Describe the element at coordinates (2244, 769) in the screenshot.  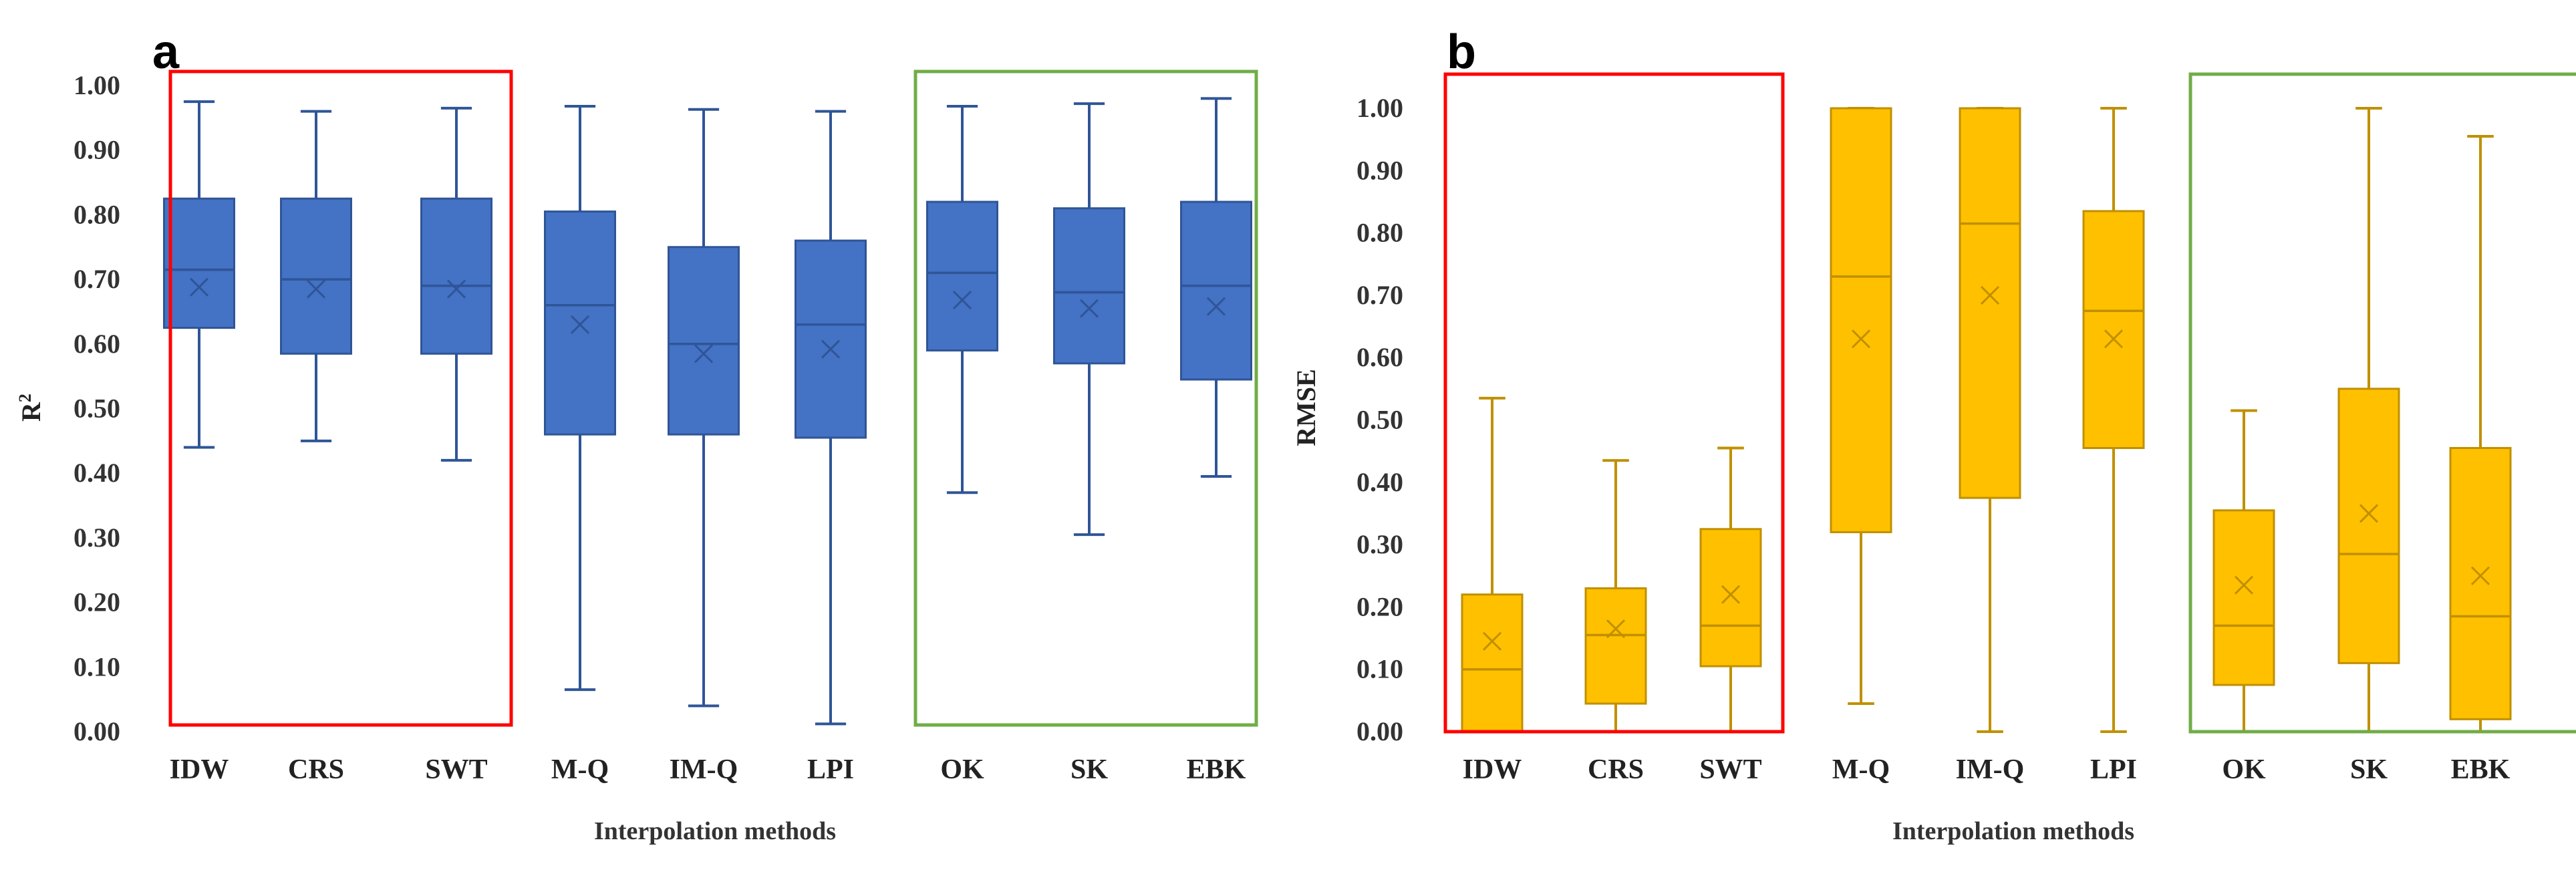
I see `panel-b-category-label: OK` at that location.